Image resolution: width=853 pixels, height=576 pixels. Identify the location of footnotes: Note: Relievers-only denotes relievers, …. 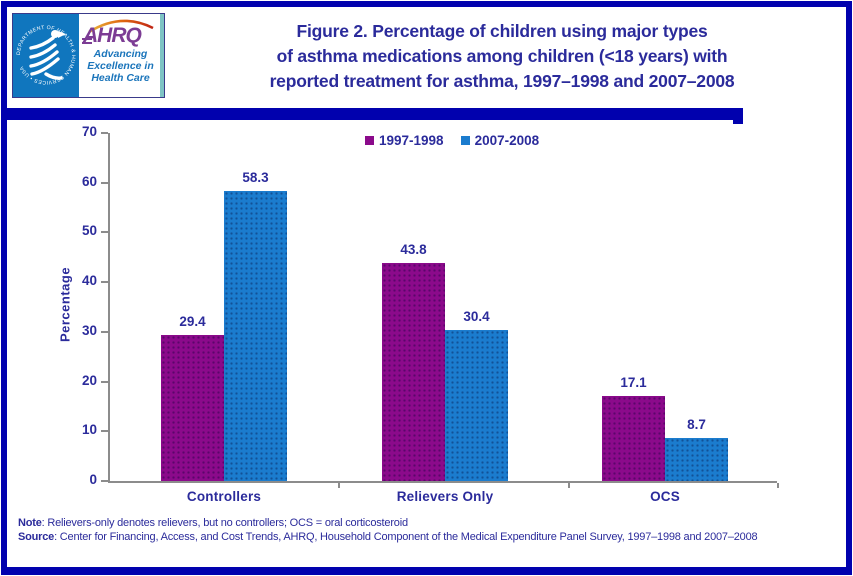
(399, 530).